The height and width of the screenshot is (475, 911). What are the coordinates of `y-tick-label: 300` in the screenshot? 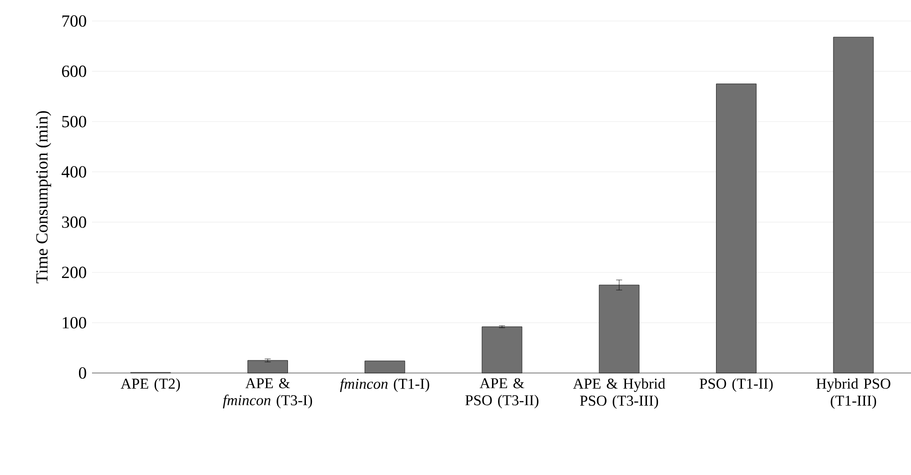 It's located at (74, 222).